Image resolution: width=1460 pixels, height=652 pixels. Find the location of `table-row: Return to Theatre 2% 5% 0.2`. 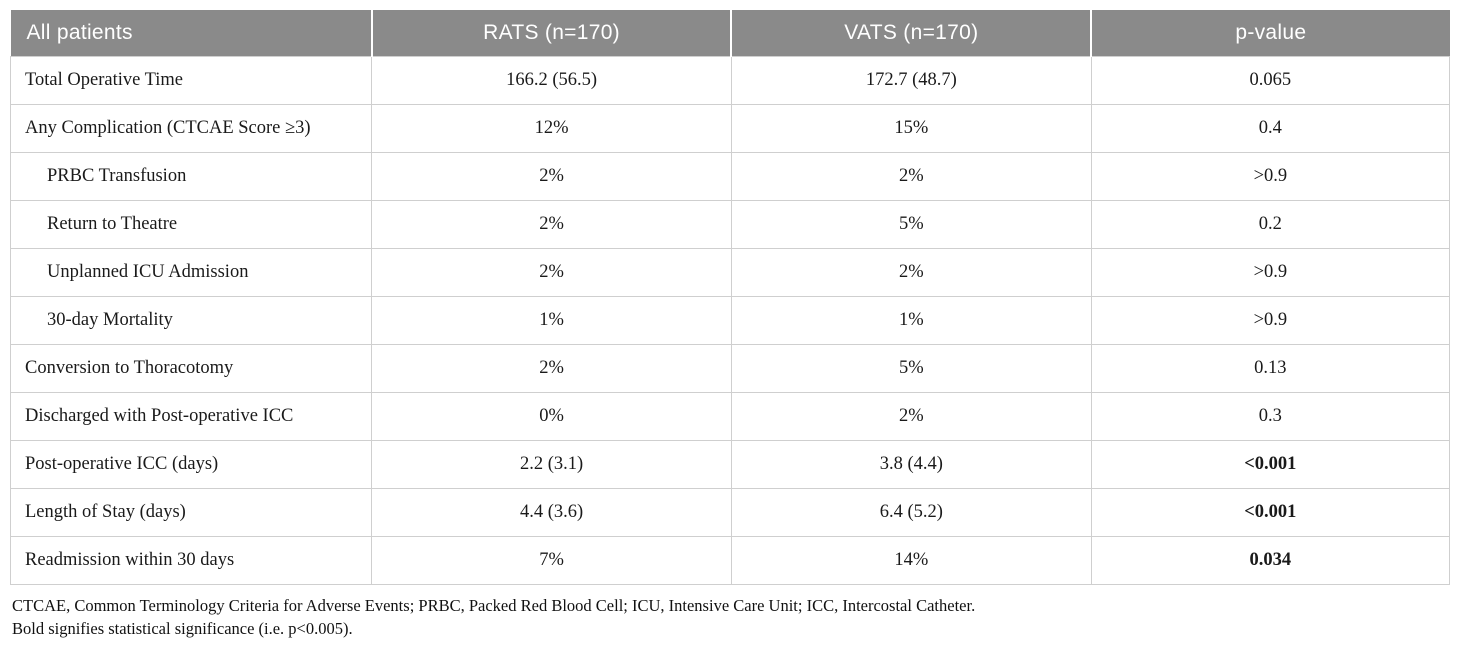

table-row: Return to Theatre 2% 5% 0.2 is located at coordinates (730, 224).